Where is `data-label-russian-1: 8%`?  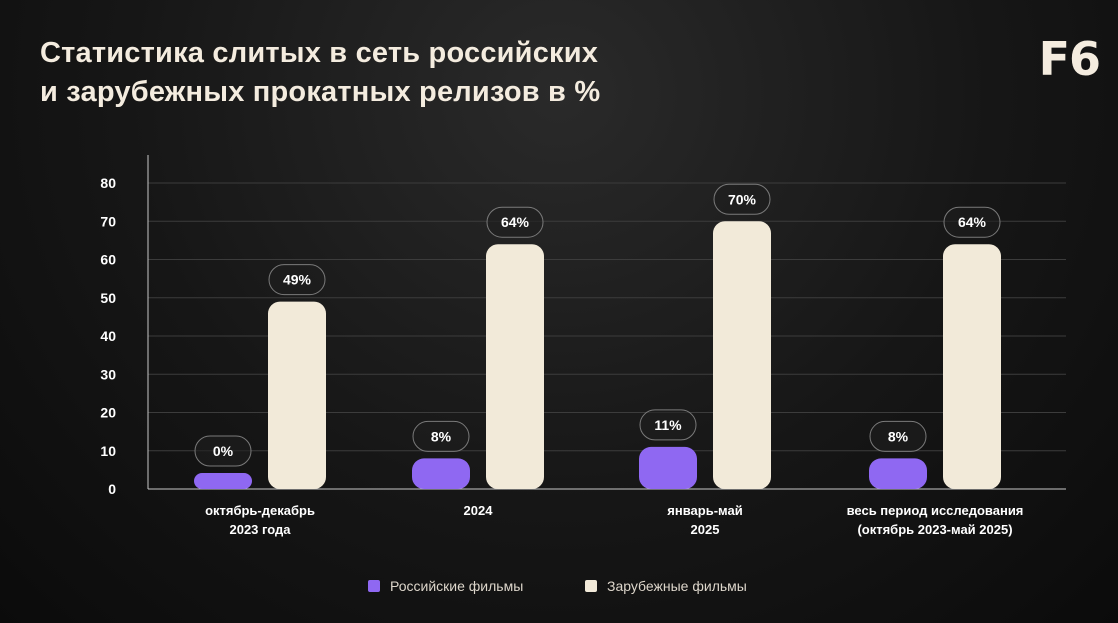 data-label-russian-1: 8% is located at coordinates (441, 436).